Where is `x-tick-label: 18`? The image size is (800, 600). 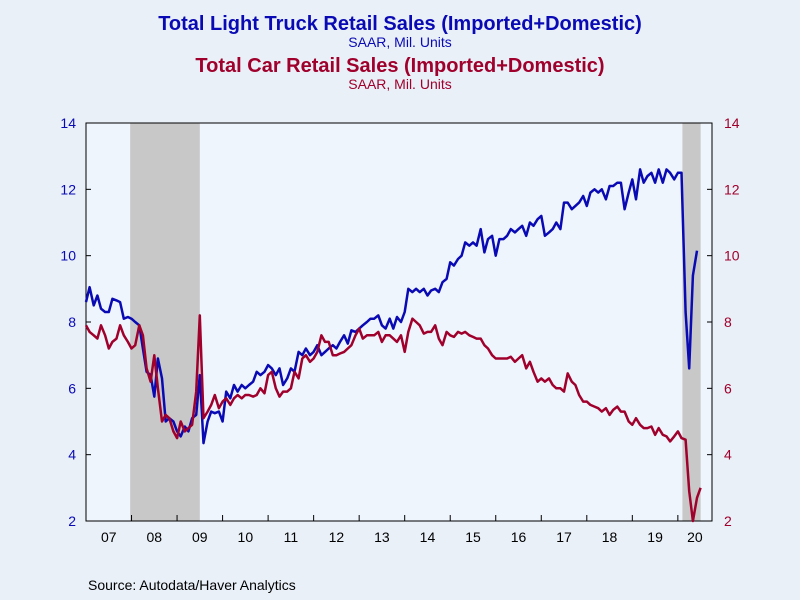 x-tick-label: 18 is located at coordinates (610, 537).